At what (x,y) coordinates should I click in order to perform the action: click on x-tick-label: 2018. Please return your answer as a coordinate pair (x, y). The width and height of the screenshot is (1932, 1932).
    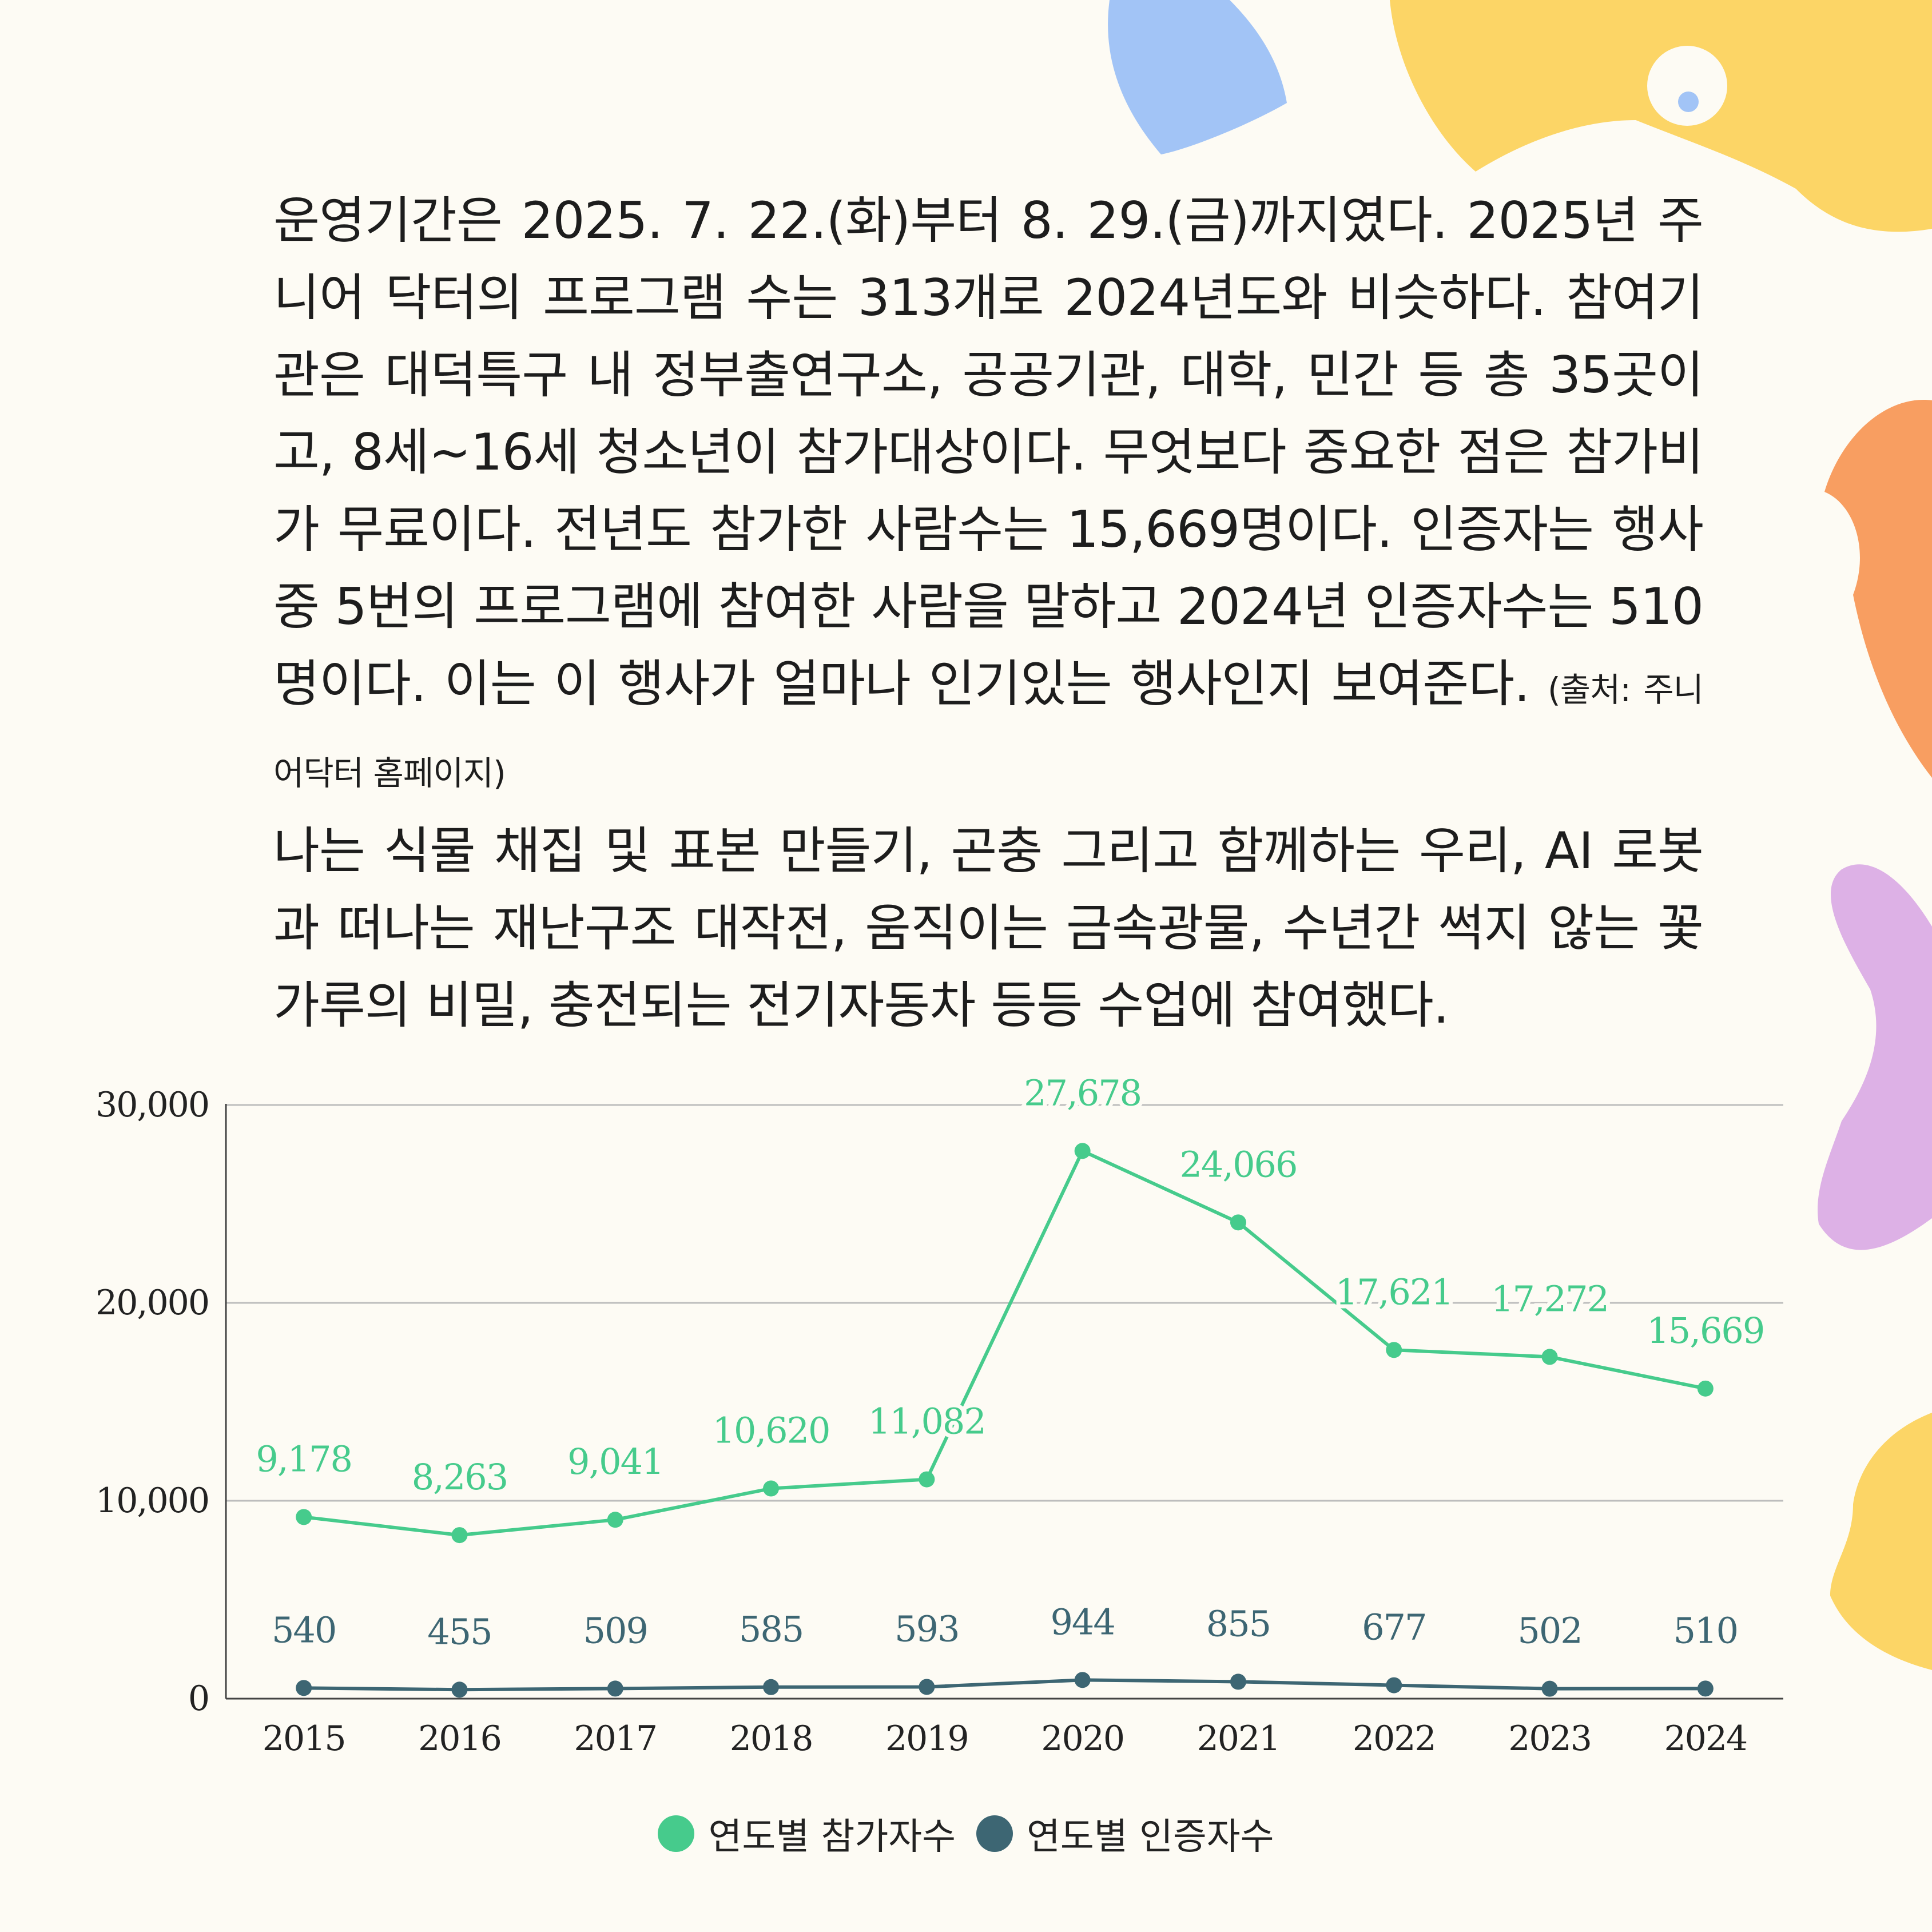
    Looking at the image, I should click on (771, 1739).